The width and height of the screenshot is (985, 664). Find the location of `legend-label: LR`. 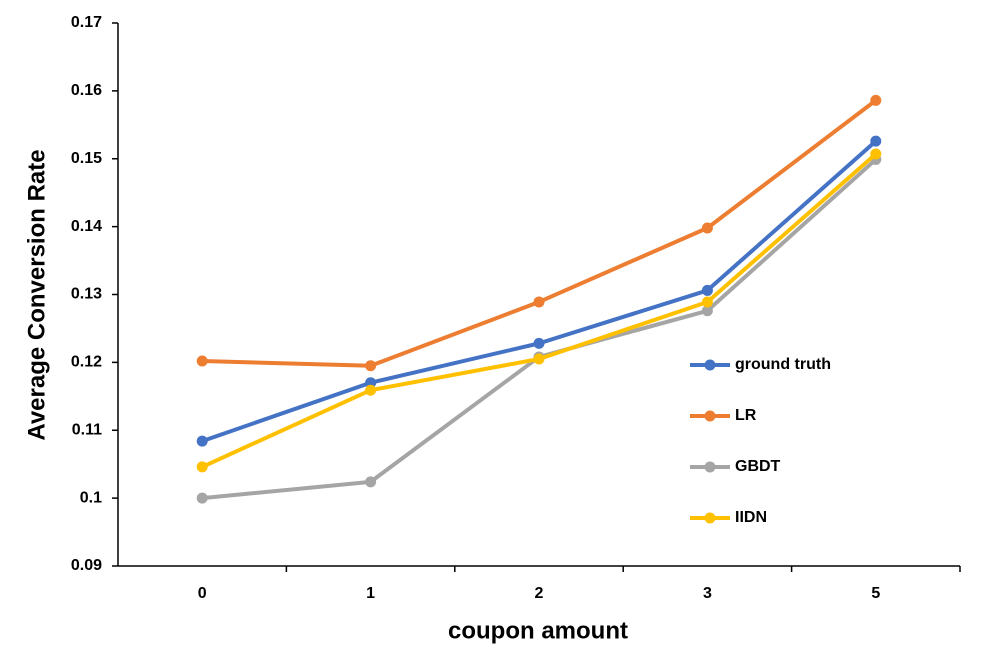

legend-label: LR is located at coordinates (746, 415).